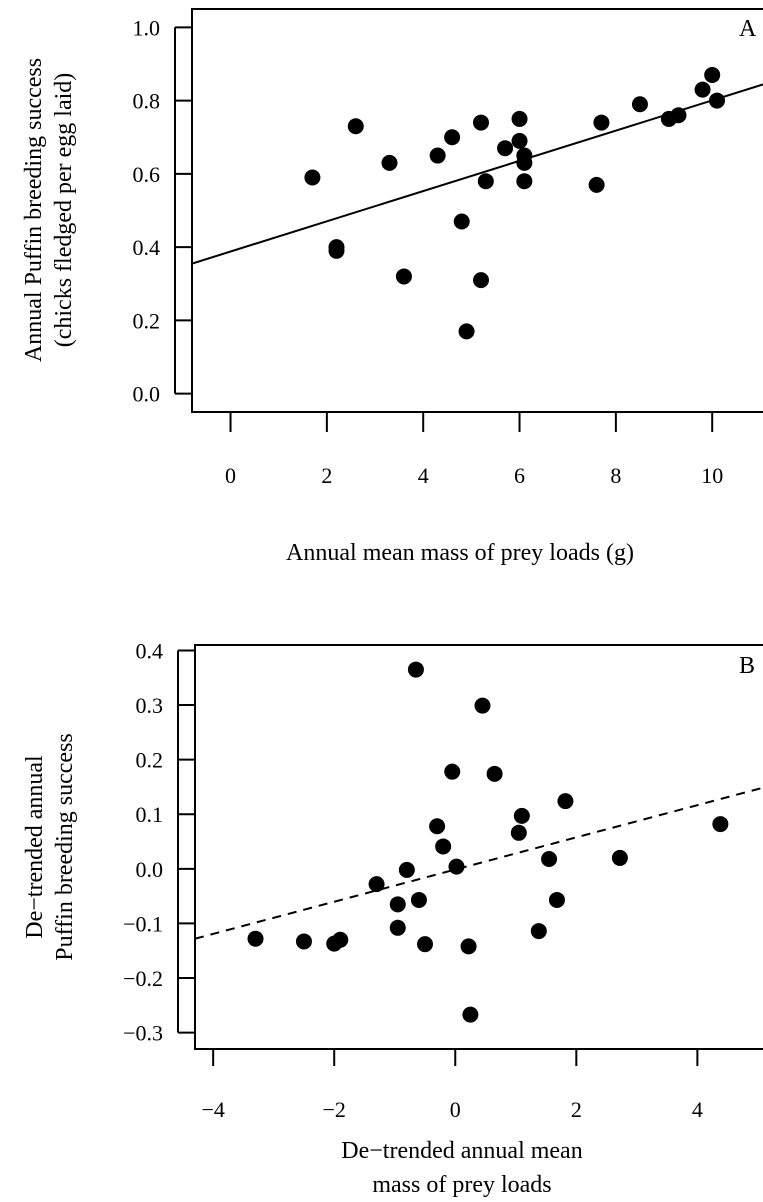 The width and height of the screenshot is (763, 1202). I want to click on panel-a-y-tick-label: 0.8, so click(147, 101).